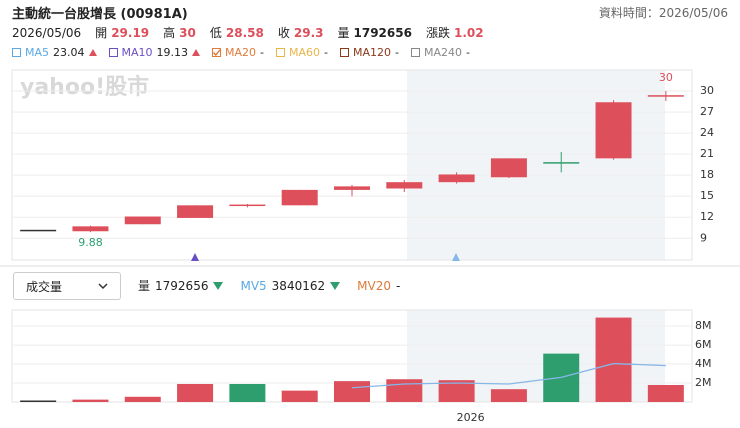 This screenshot has height=428, width=740. Describe the element at coordinates (44, 286) in the screenshot. I see `dropdown-label: 成交量` at that location.